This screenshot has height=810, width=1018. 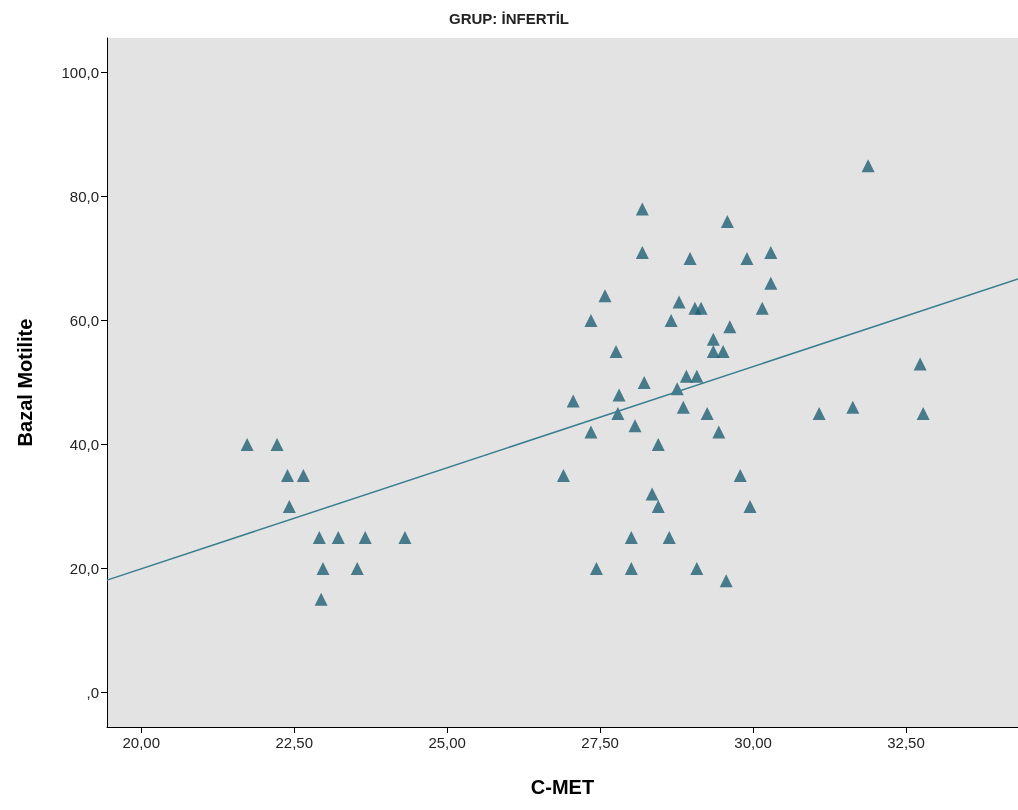 I want to click on x-tick-label: 27,50, so click(x=600, y=742).